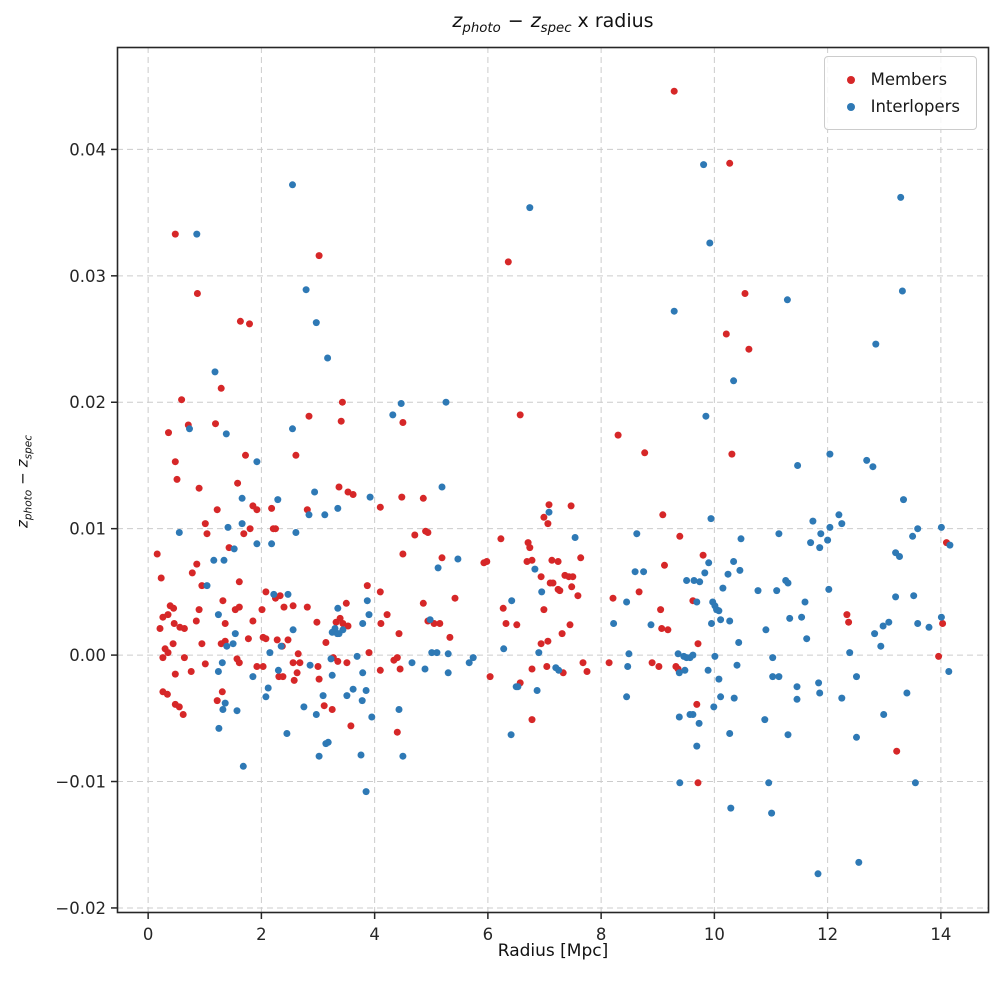 Image resolution: width=1004 pixels, height=985 pixels. Describe the element at coordinates (80, 782) in the screenshot. I see `y-tick-label: −0.01` at that location.